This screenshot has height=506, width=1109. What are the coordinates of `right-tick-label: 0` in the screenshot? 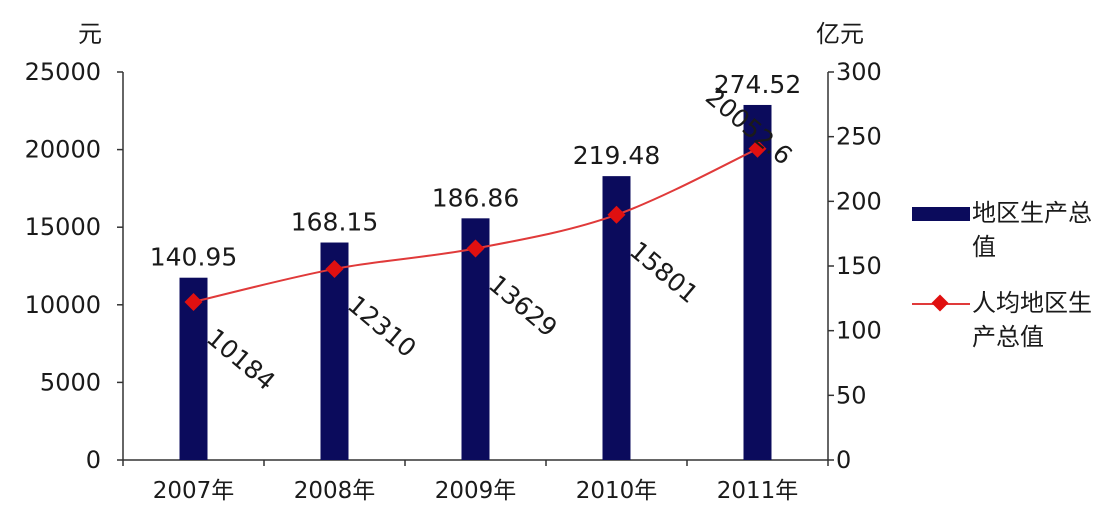 It's located at (843, 460).